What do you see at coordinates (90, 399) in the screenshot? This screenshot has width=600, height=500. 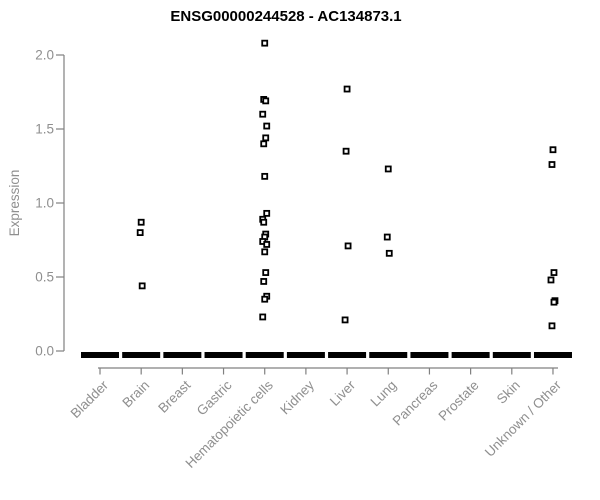 I see `x-category-label: Bladder` at bounding box center [90, 399].